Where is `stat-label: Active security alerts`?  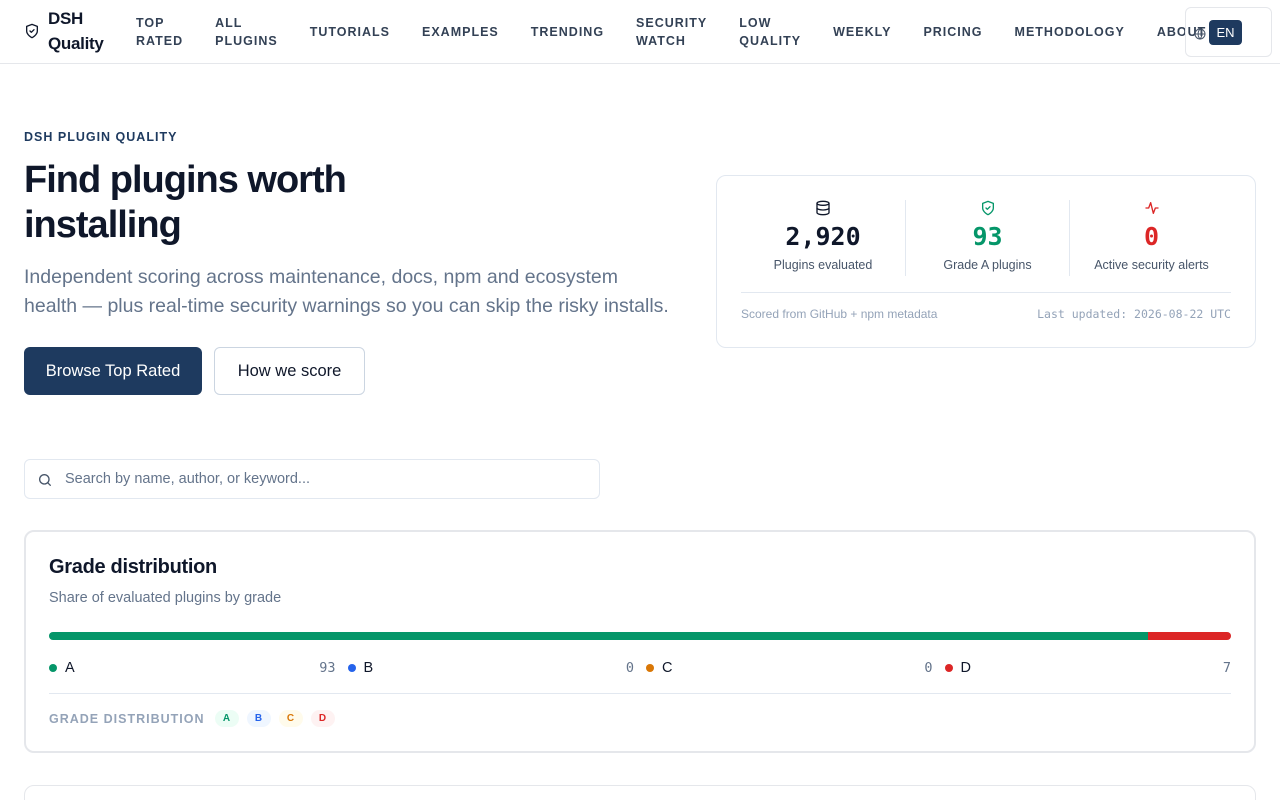
stat-label: Active security alerts is located at coordinates (1151, 265).